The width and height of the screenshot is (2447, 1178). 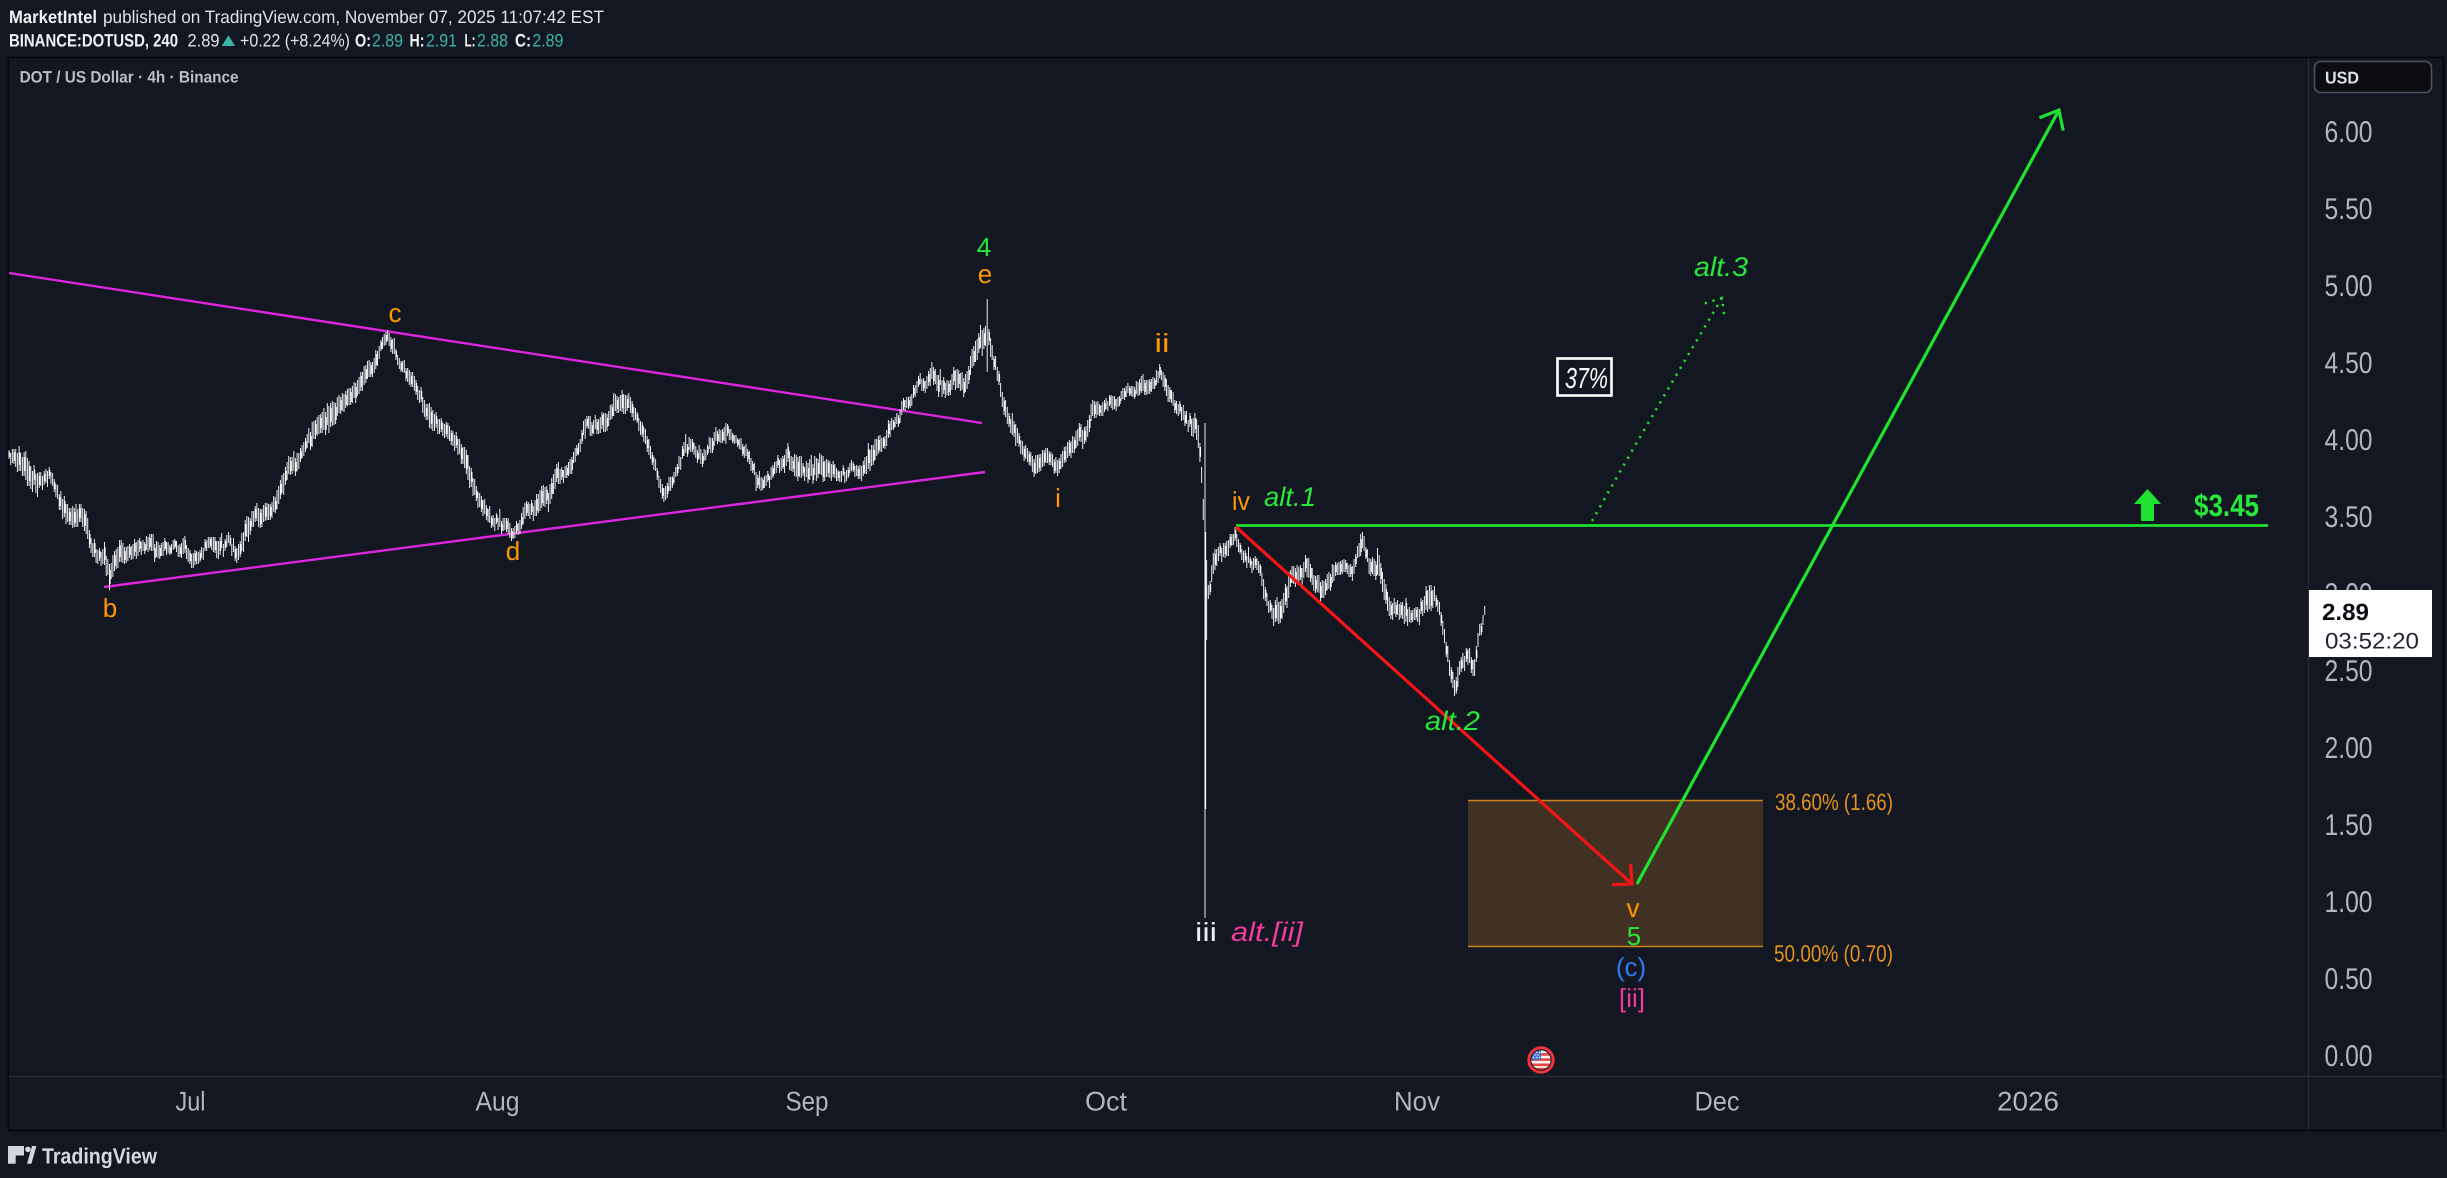 What do you see at coordinates (2349, 671) in the screenshot?
I see `svg-text: 2.50` at bounding box center [2349, 671].